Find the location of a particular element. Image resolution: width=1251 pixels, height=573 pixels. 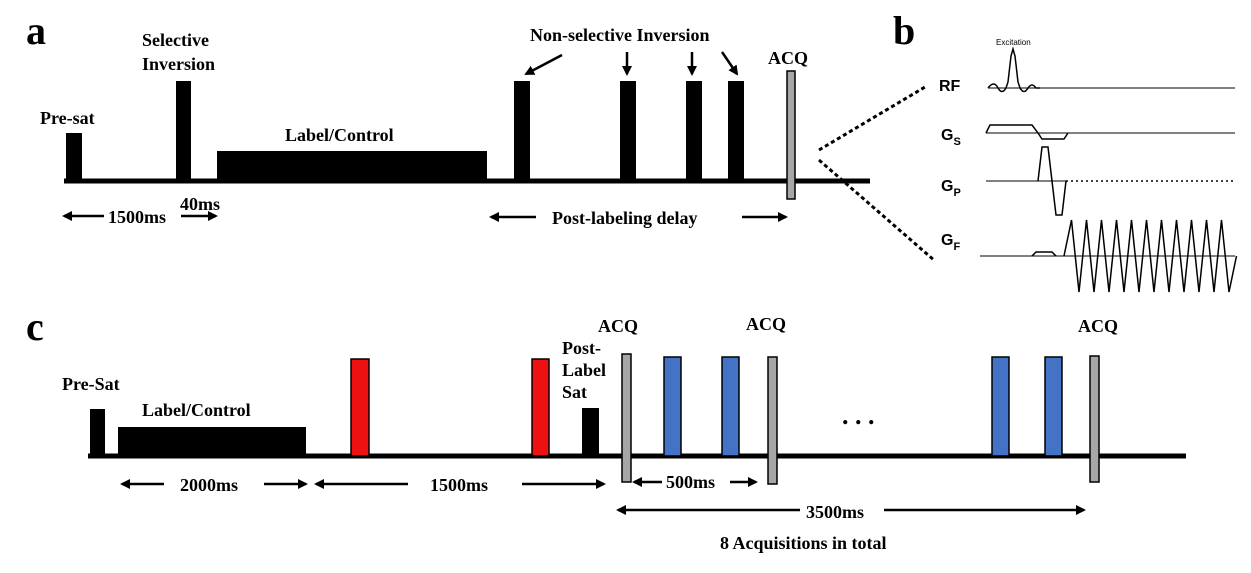

panel-b-gs-label: GS is located at coordinates (951, 137).